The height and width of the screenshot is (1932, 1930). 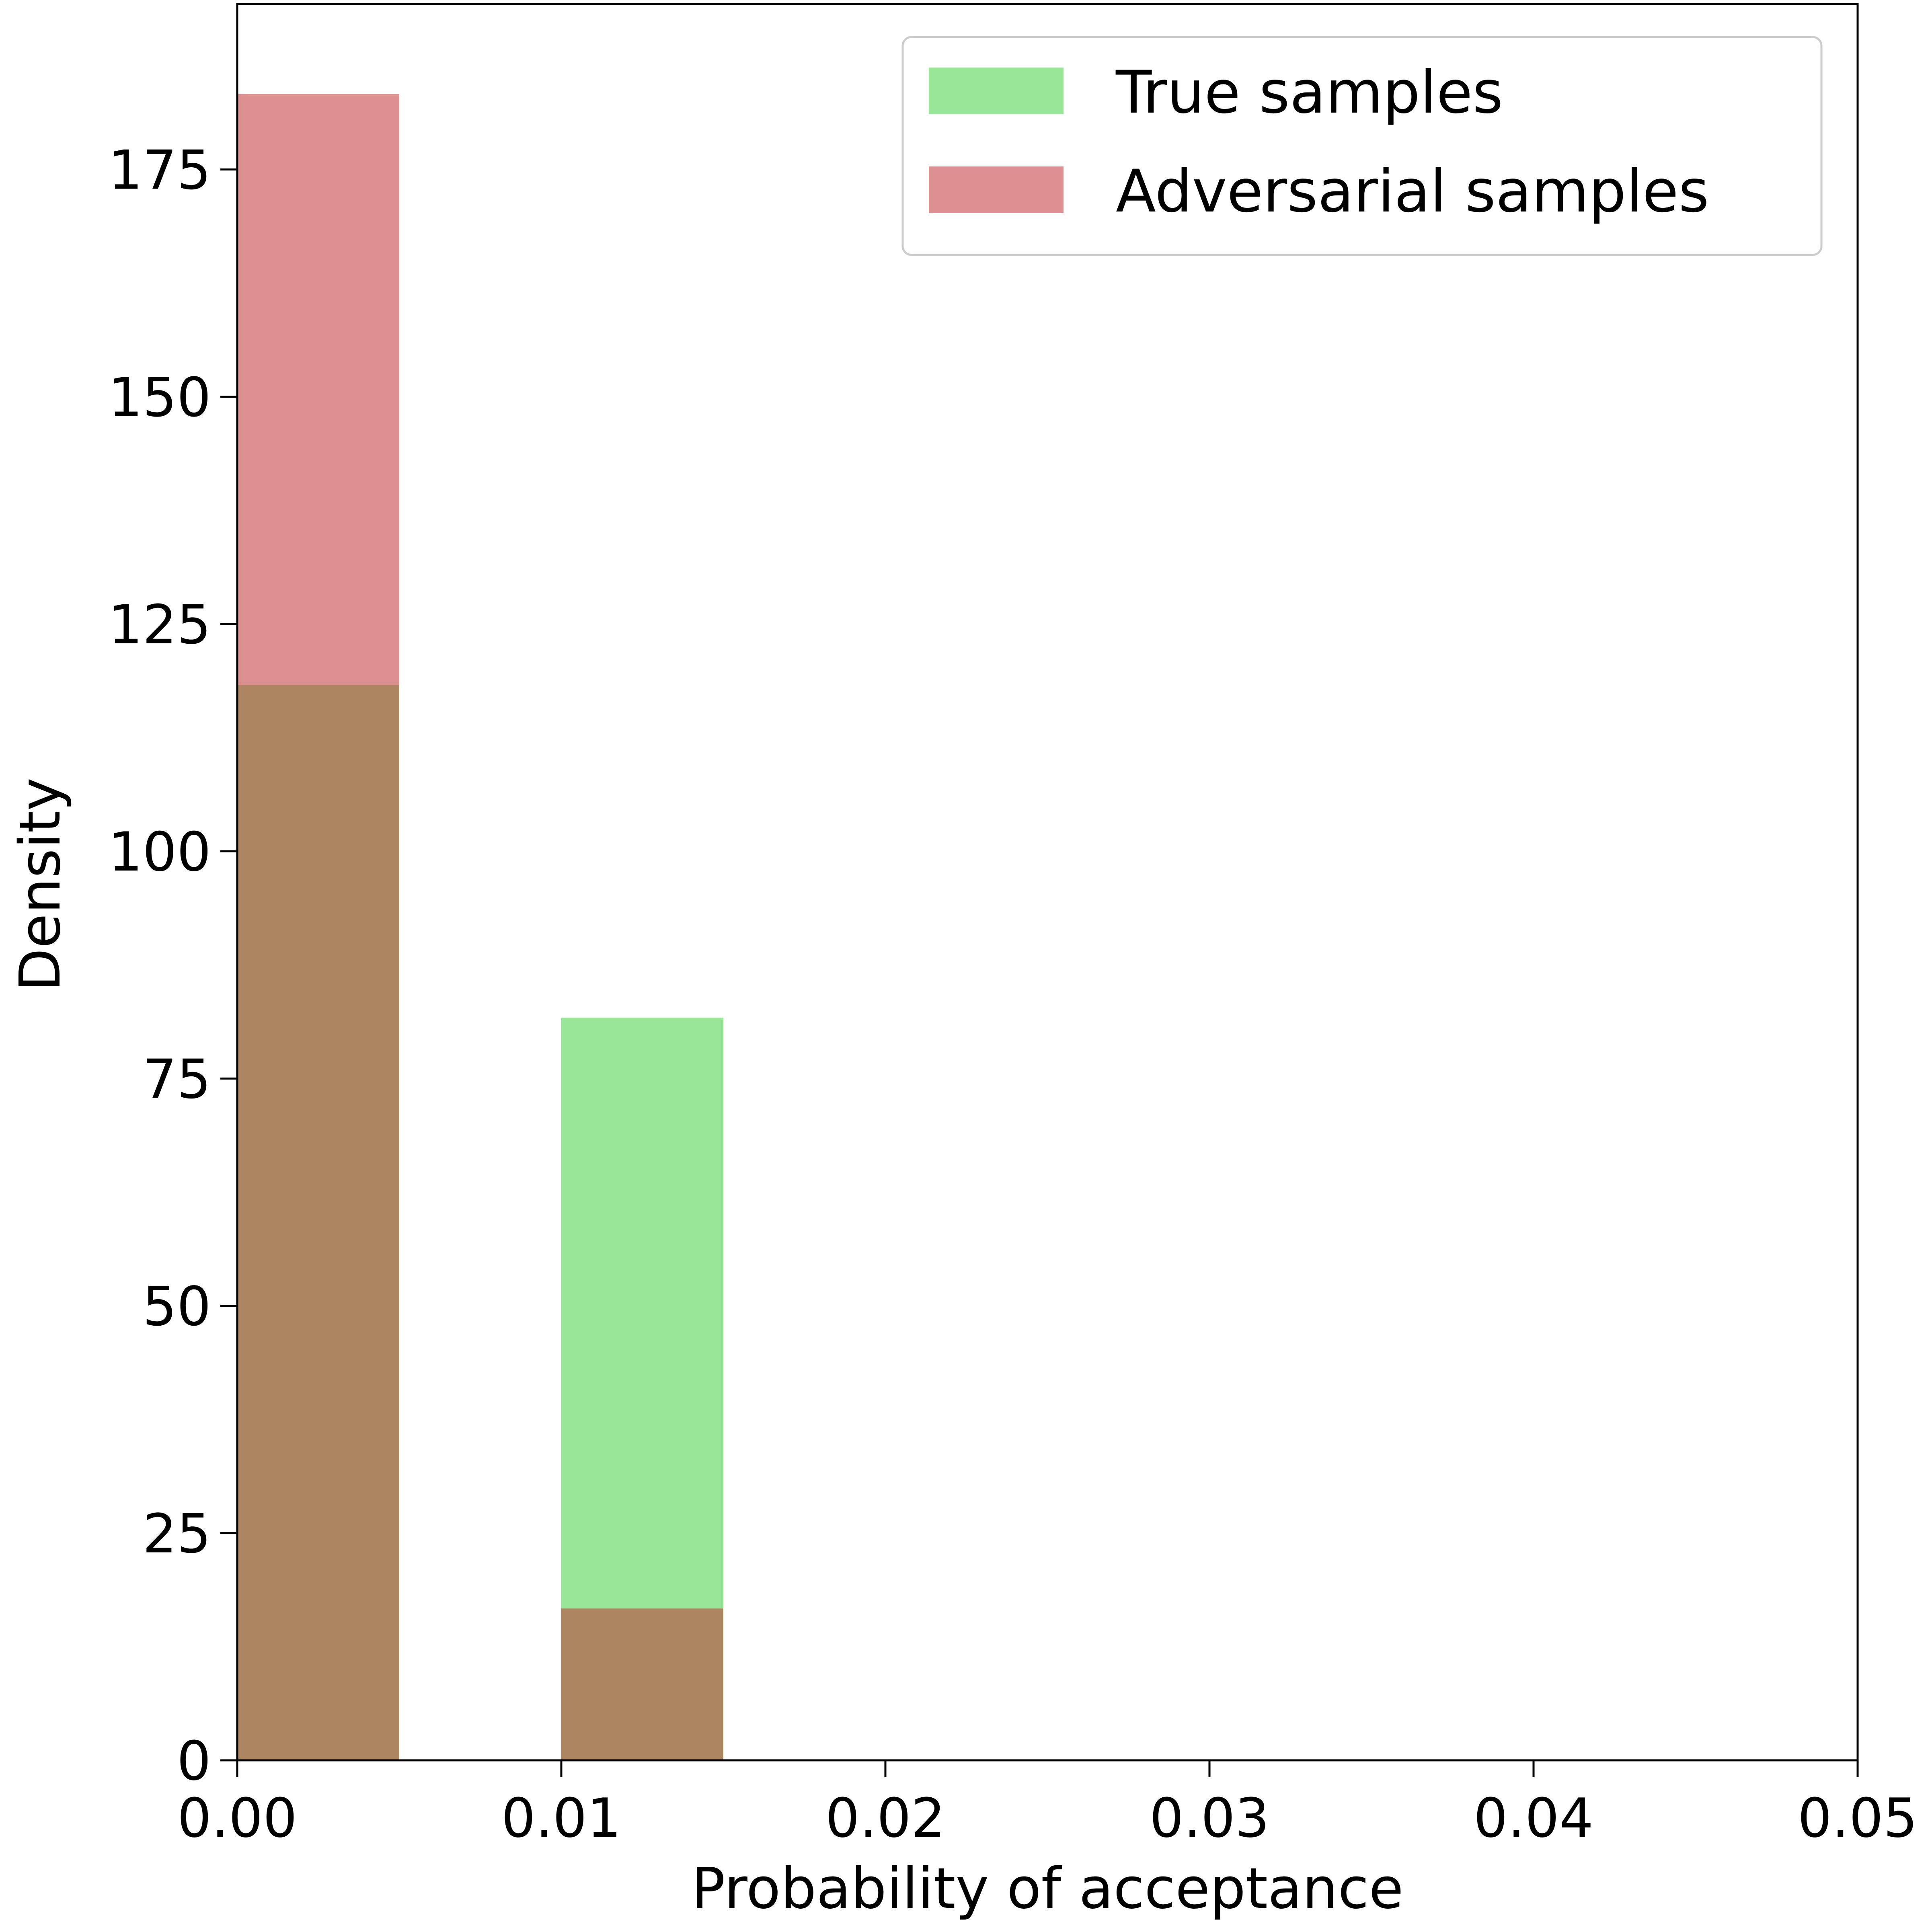 I want to click on legend-swatch-adversarial-samples, so click(x=996, y=189).